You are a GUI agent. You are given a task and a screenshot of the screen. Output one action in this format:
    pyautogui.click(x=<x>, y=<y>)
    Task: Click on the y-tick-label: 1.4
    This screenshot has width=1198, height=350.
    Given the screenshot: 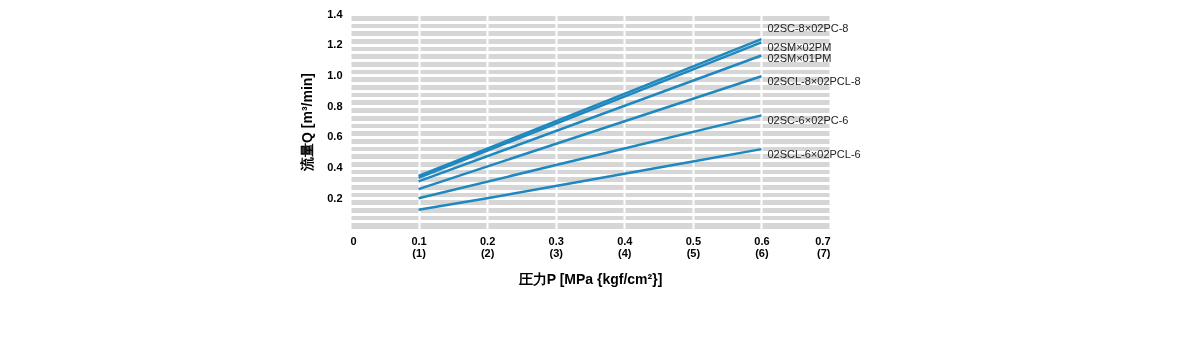 What is the action you would take?
    pyautogui.click(x=335, y=13)
    